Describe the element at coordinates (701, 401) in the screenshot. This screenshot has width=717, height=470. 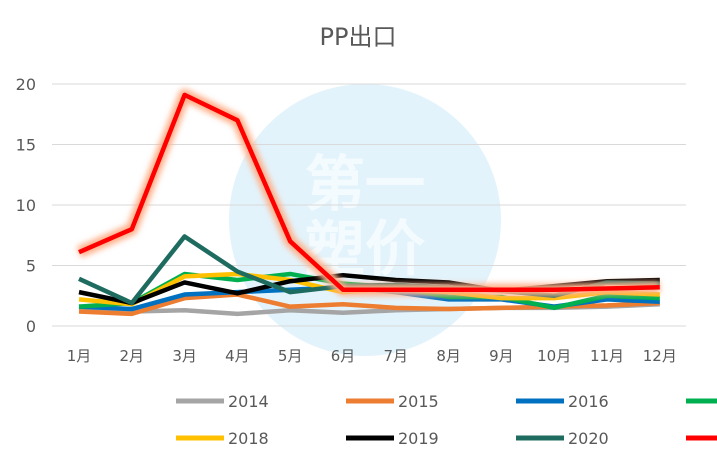
I see `legend-item-2017: 2017` at that location.